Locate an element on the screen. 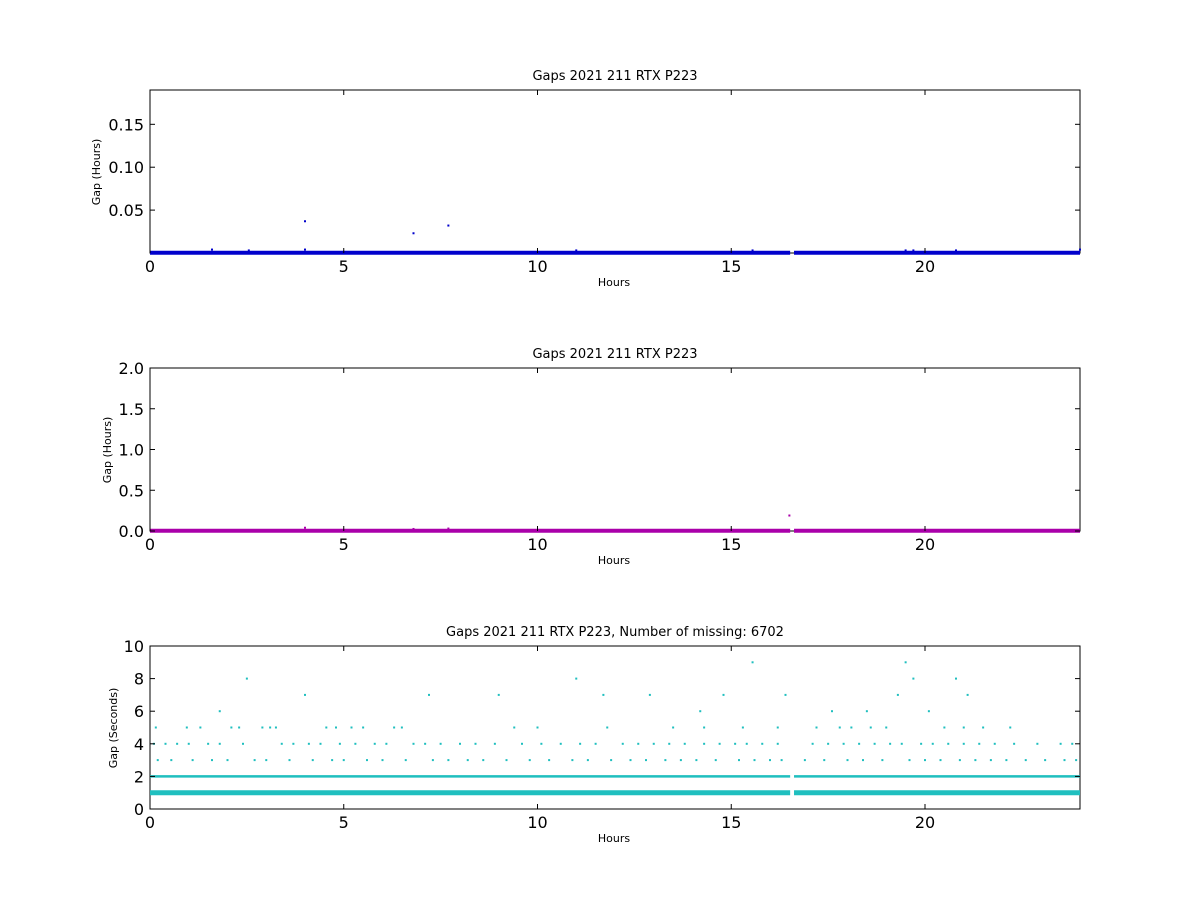 The image size is (1200, 900). x-tick-label: 15 is located at coordinates (731, 544).